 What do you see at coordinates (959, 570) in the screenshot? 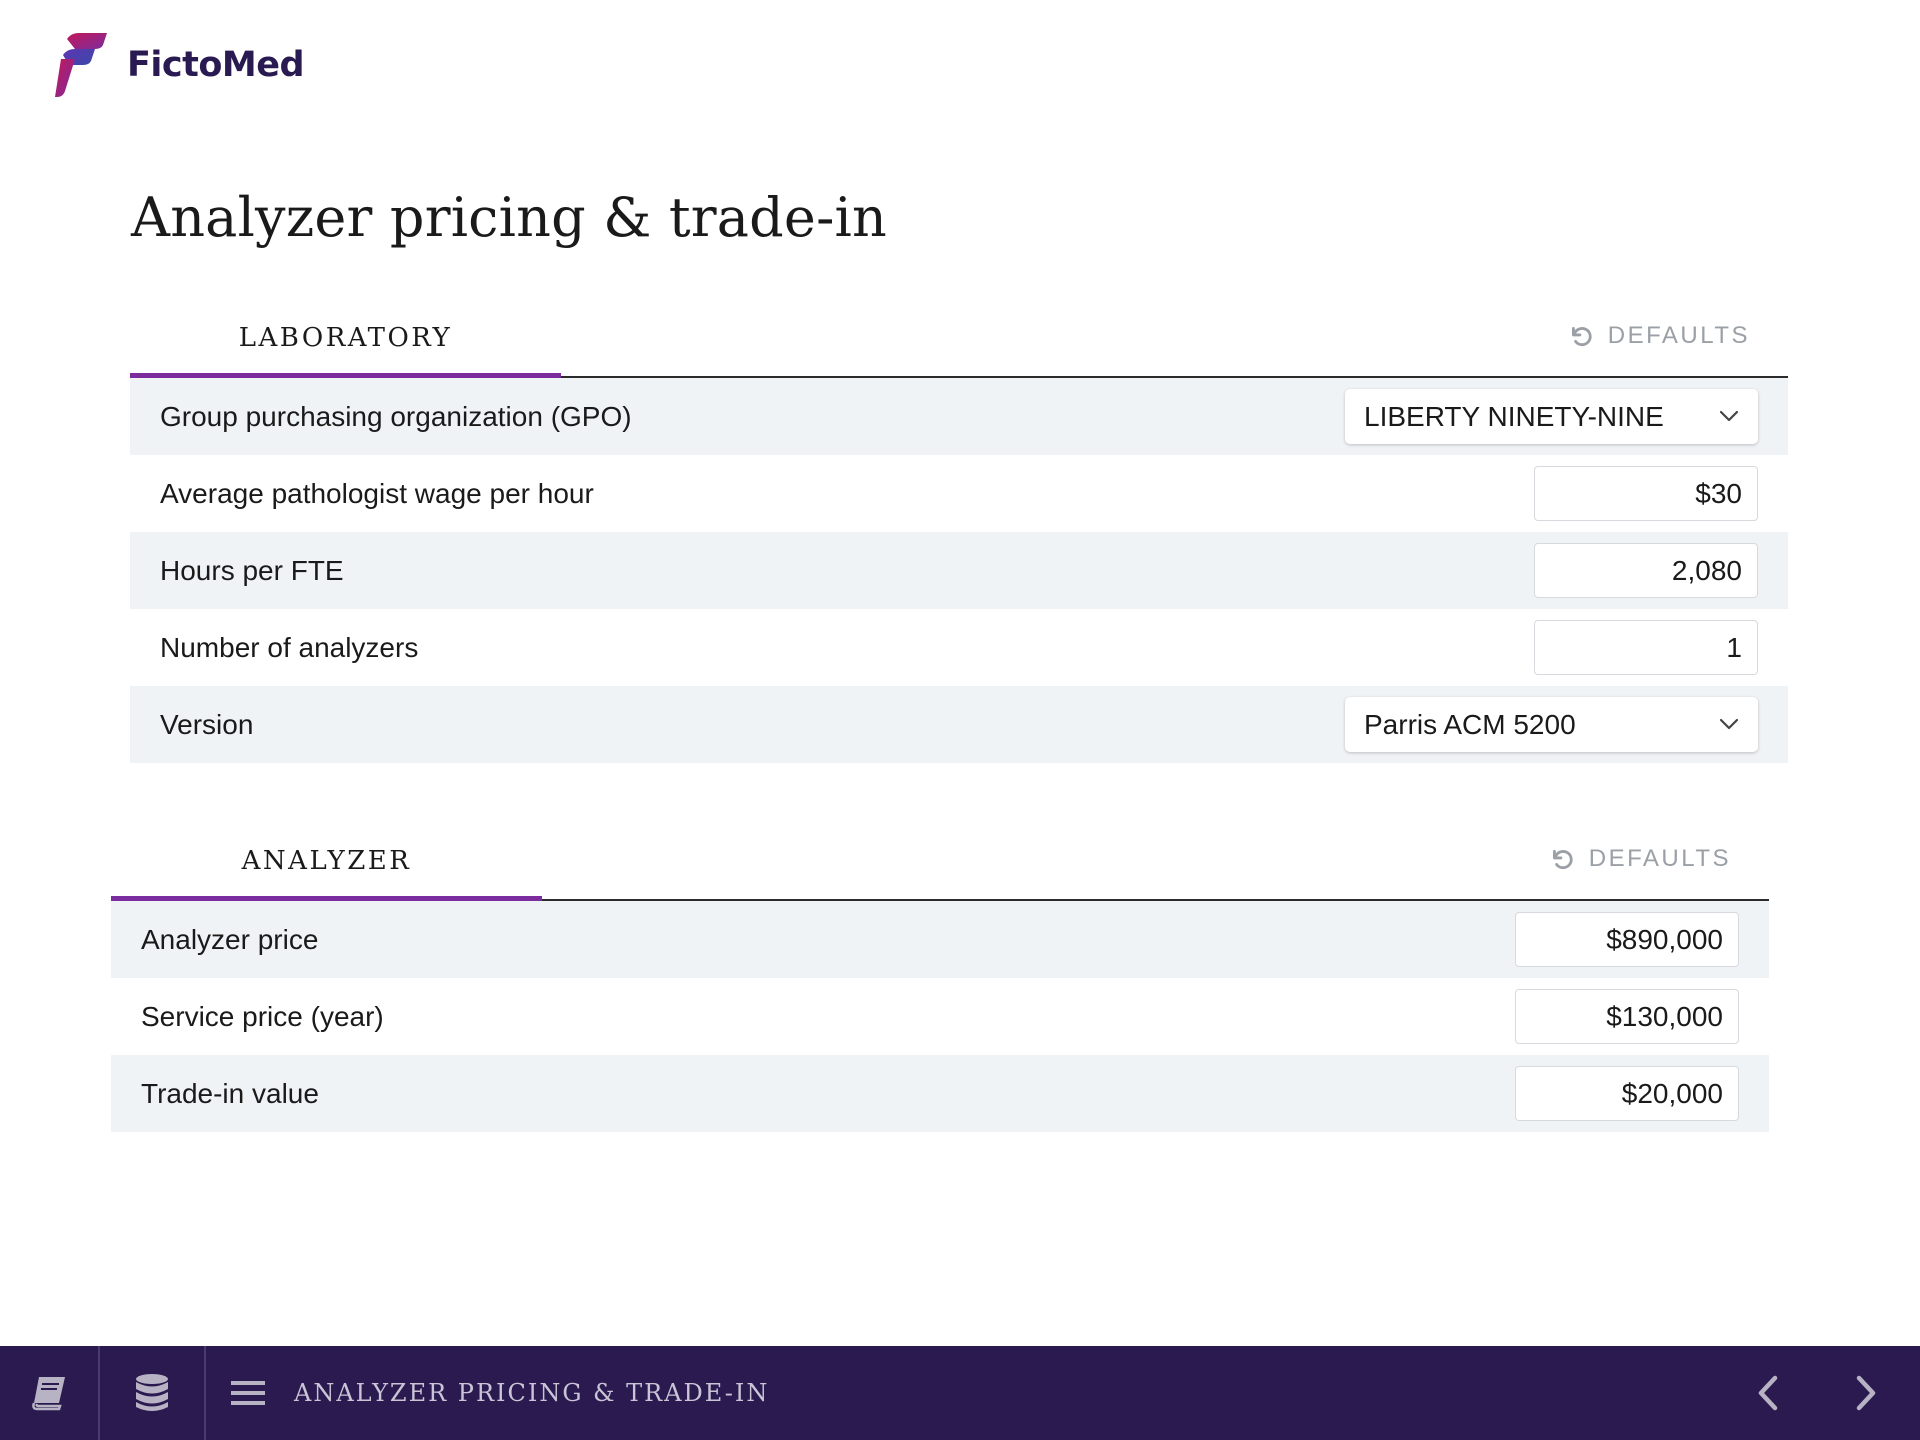
I see `row-hours: Hours per FTE` at bounding box center [959, 570].